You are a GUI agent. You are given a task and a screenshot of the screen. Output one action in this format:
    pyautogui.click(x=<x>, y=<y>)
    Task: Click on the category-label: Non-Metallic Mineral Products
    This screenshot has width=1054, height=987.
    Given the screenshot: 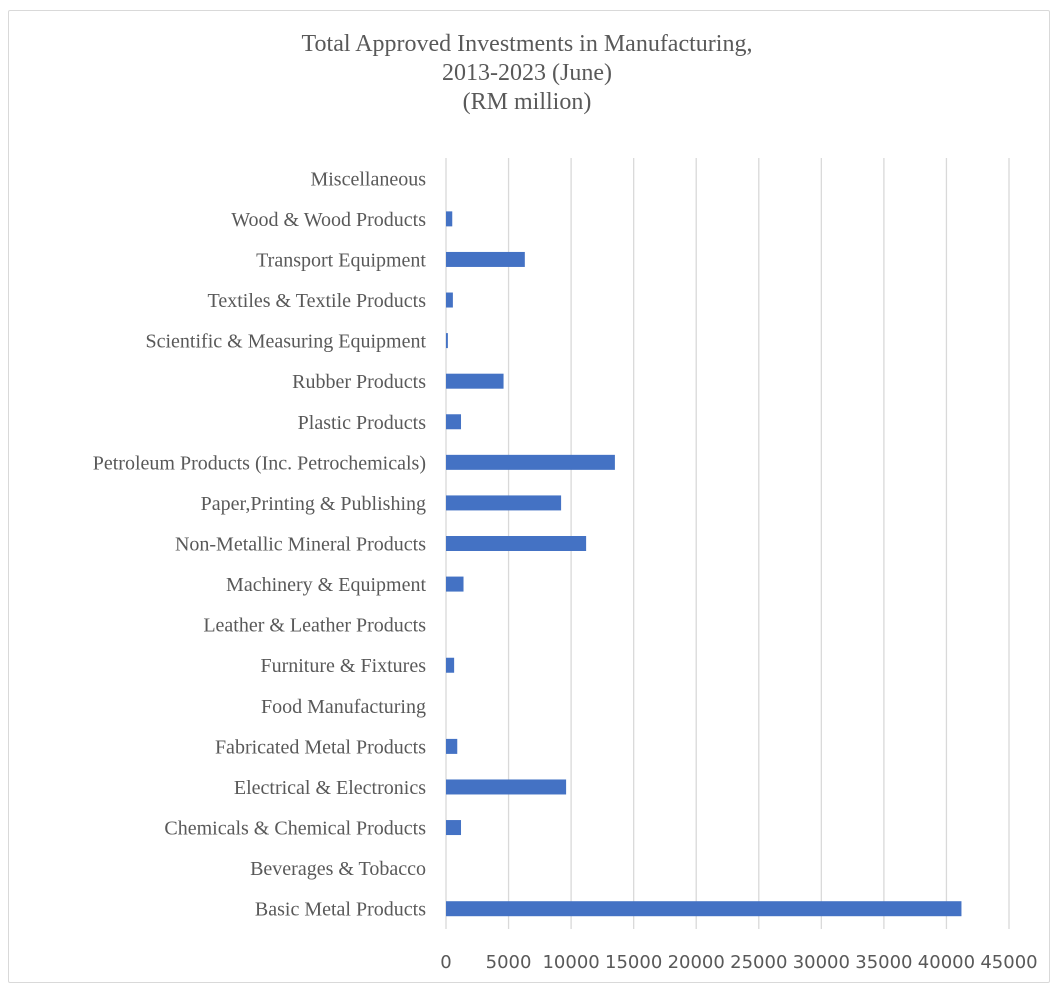 What is the action you would take?
    pyautogui.click(x=300, y=545)
    